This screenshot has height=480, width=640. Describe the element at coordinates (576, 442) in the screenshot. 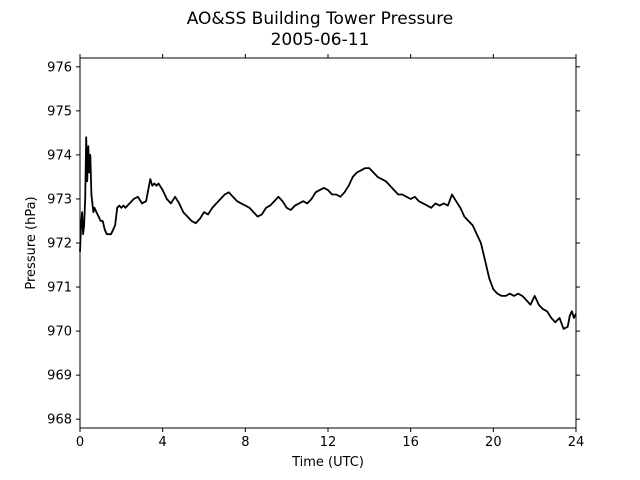

I see `x-tick-label: 24` at that location.